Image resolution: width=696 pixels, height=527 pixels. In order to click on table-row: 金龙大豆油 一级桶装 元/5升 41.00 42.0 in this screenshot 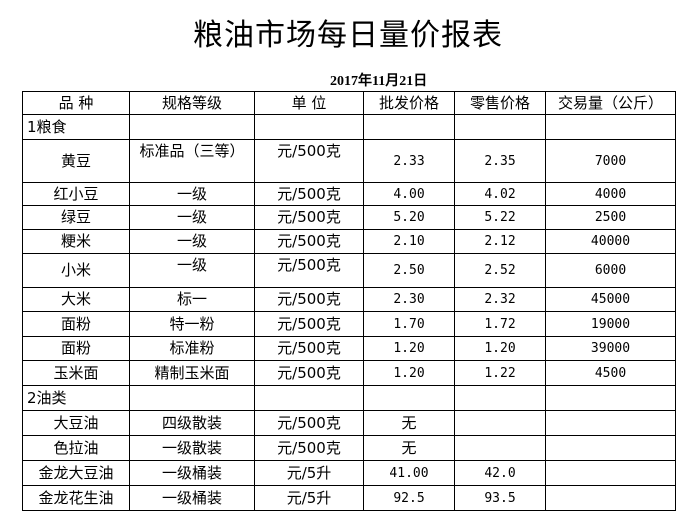, I will do `click(349, 473)`.